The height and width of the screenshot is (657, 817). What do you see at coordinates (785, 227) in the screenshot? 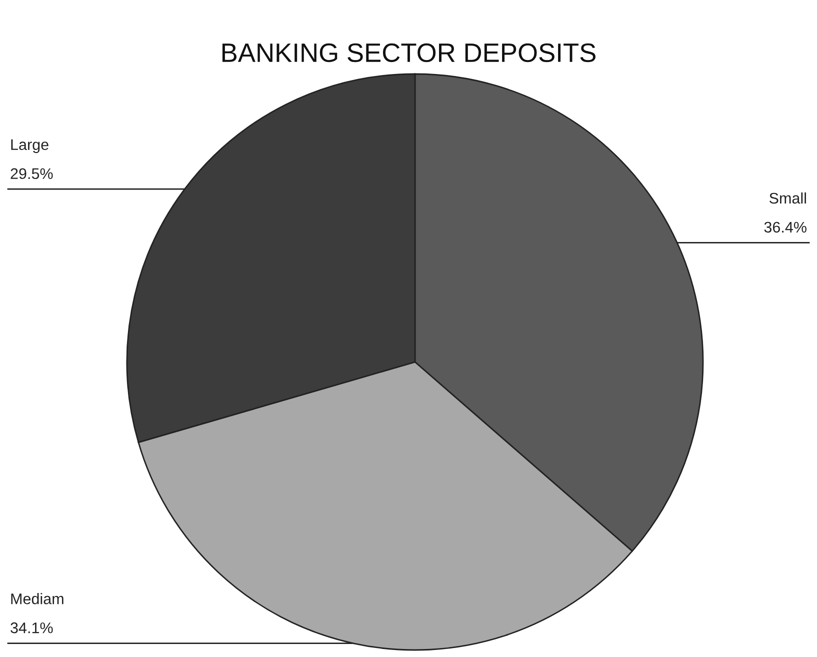
I see `data-label: 36.4%` at bounding box center [785, 227].